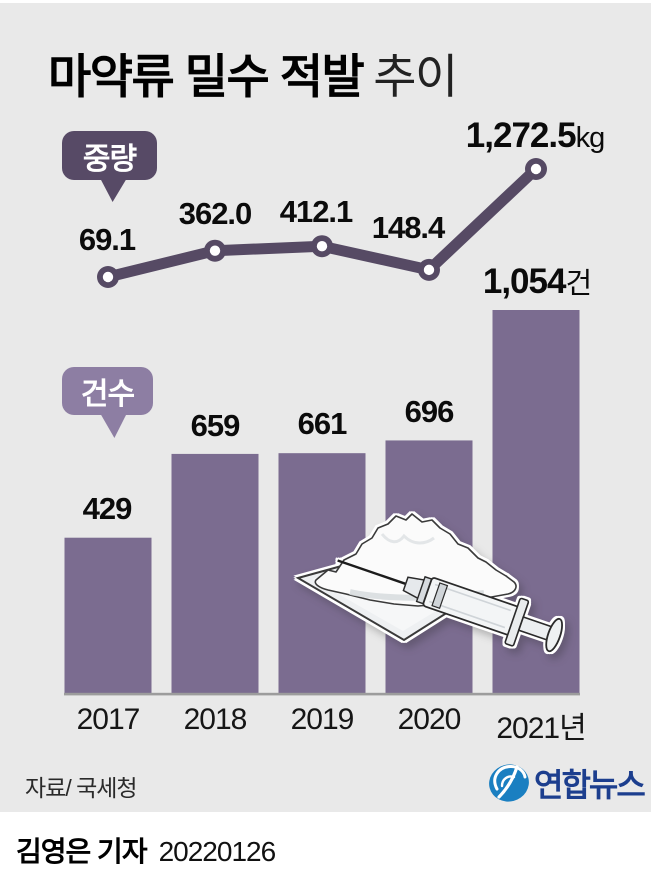 The width and height of the screenshot is (651, 876). I want to click on yonhap-logo: 연합뉴스, so click(567, 783).